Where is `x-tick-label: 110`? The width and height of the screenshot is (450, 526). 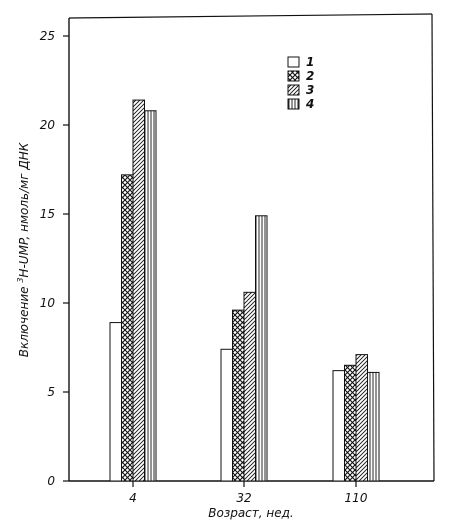
x-tick-label: 110 is located at coordinates (356, 498).